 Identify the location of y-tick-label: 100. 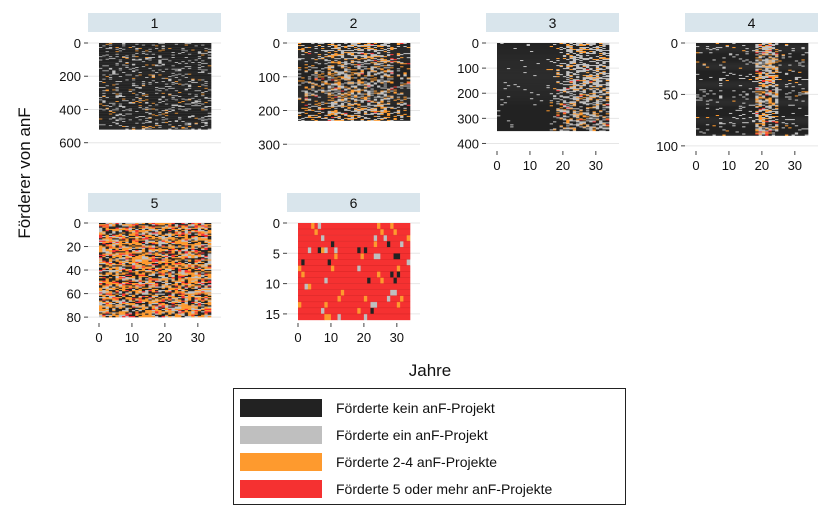
(468, 68).